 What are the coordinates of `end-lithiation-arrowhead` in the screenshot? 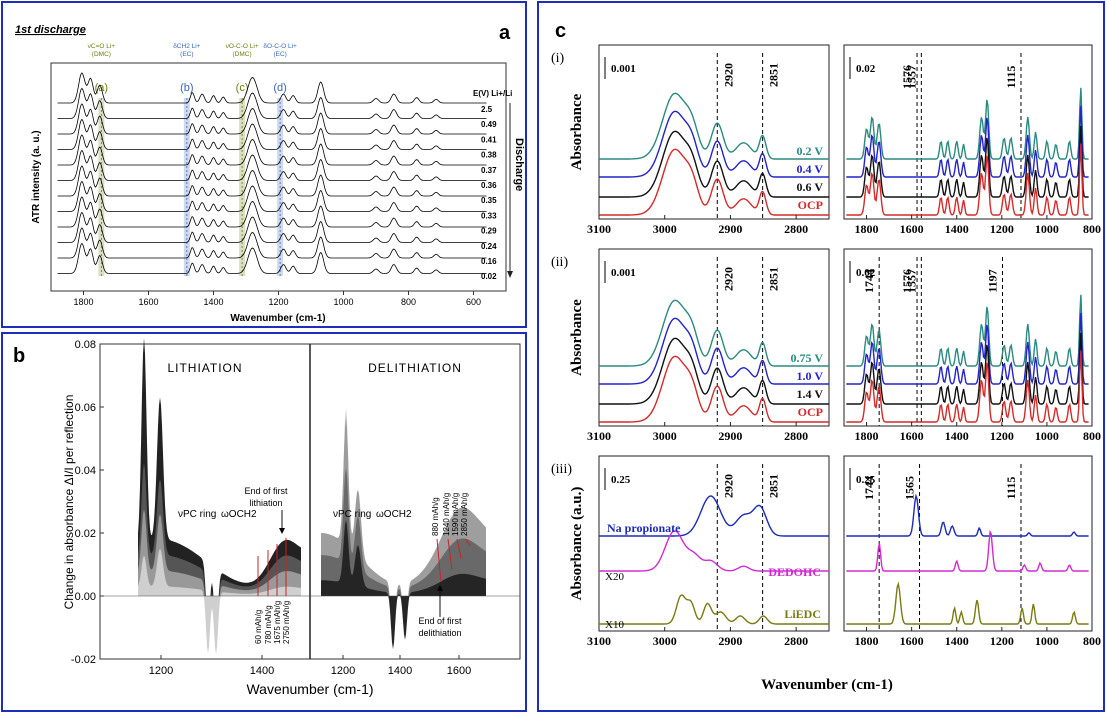 It's located at (282, 531).